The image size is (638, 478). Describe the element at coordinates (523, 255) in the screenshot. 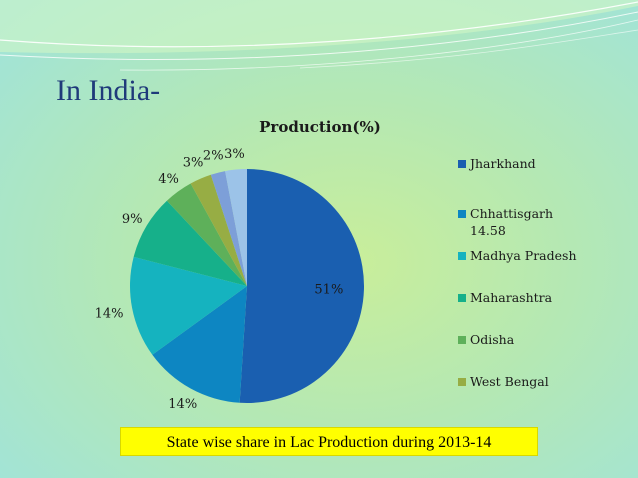

I see `legend-label: Madhya Pradesh` at that location.